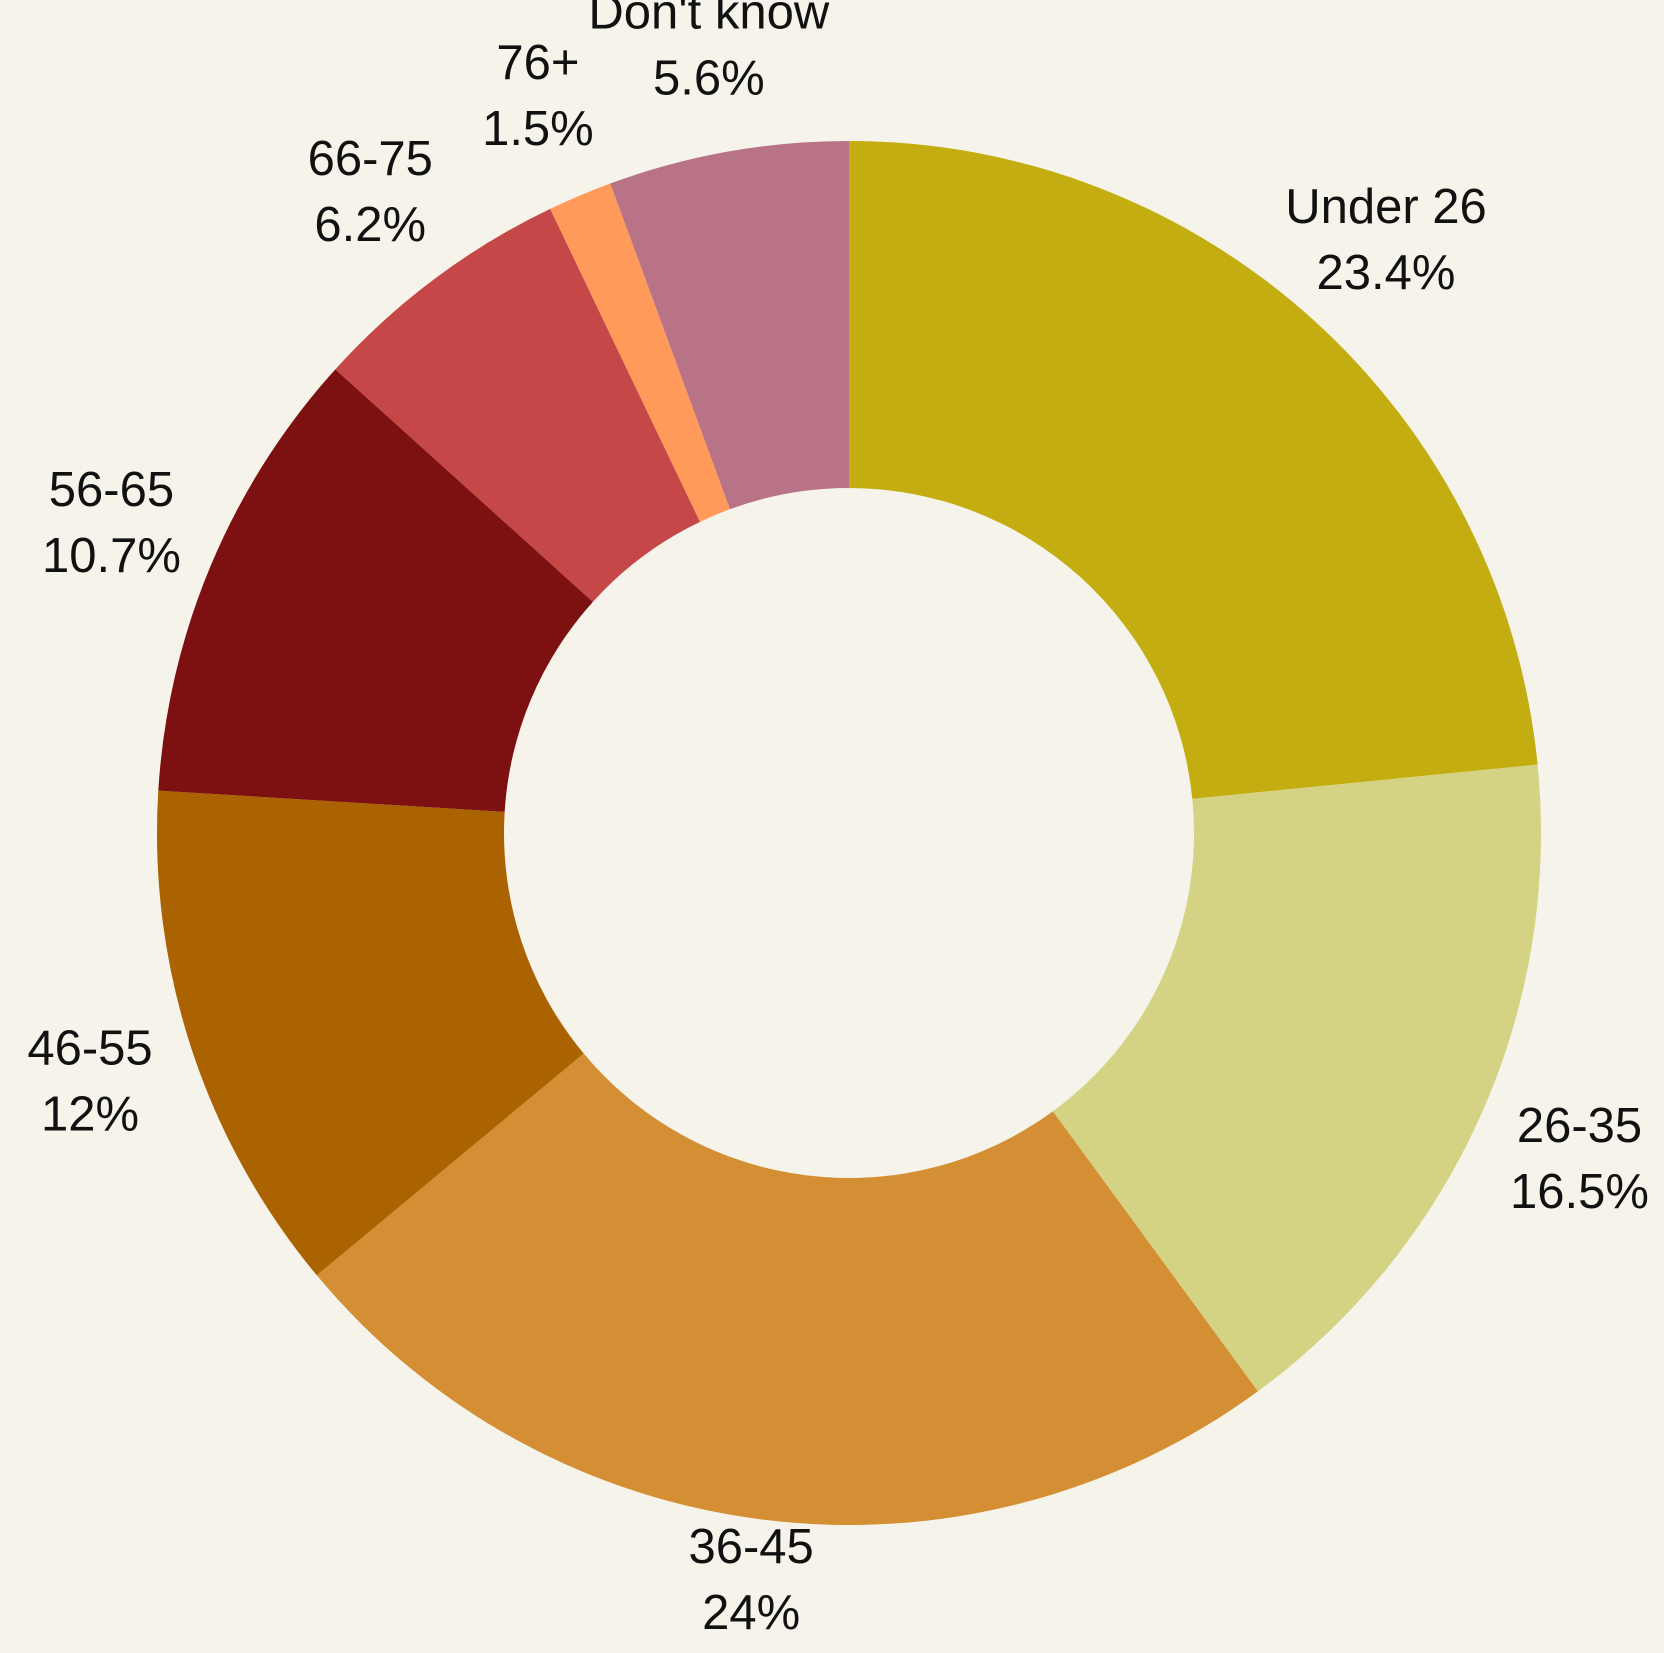  Describe the element at coordinates (538, 129) in the screenshot. I see `slice-value-label: 1.5%` at that location.